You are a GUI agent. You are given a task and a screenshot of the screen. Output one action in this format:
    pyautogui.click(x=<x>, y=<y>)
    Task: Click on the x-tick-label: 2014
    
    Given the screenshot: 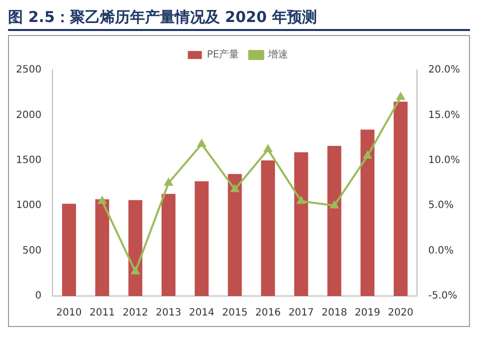 What is the action you would take?
    pyautogui.click(x=201, y=313)
    